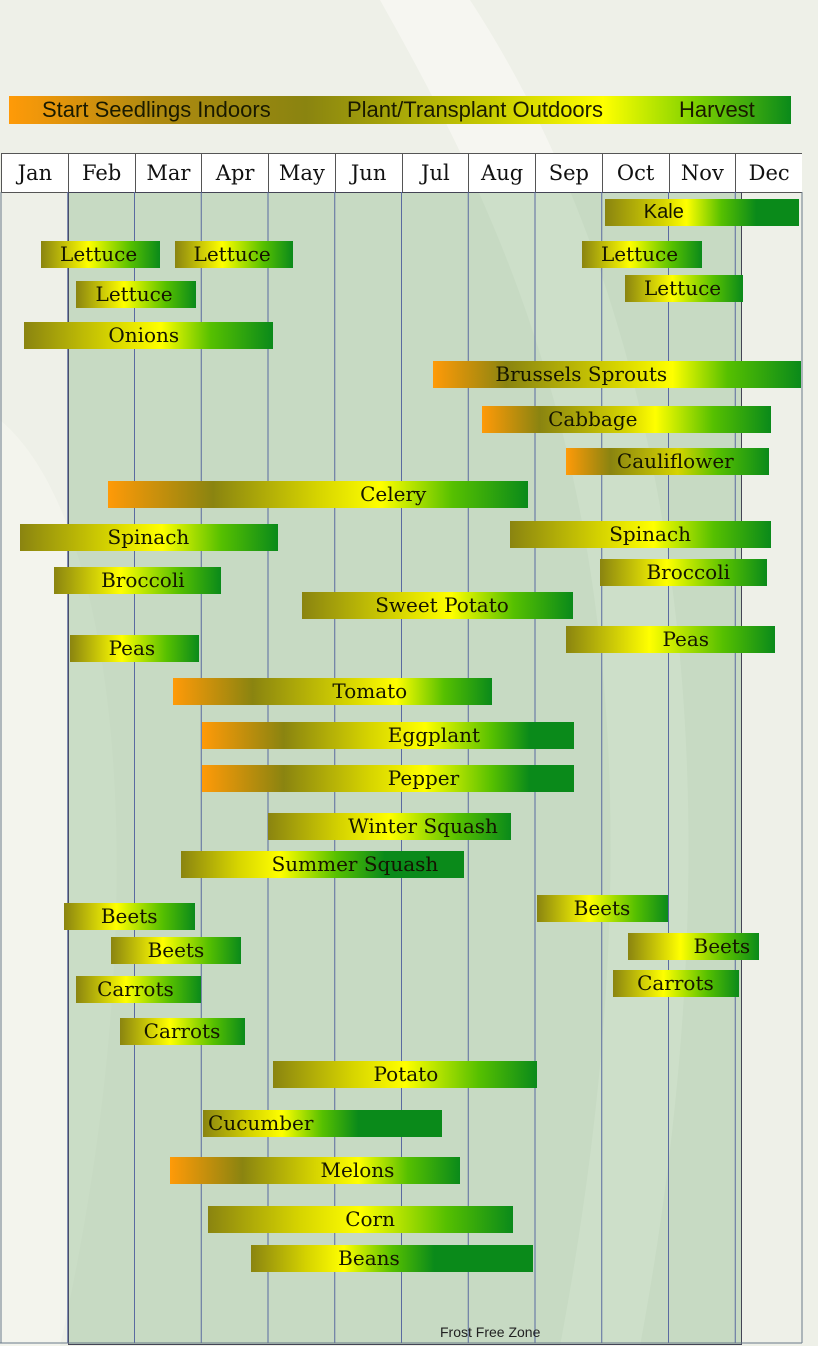 The height and width of the screenshot is (1346, 818). I want to click on crop-label: Cauliflower, so click(675, 461).